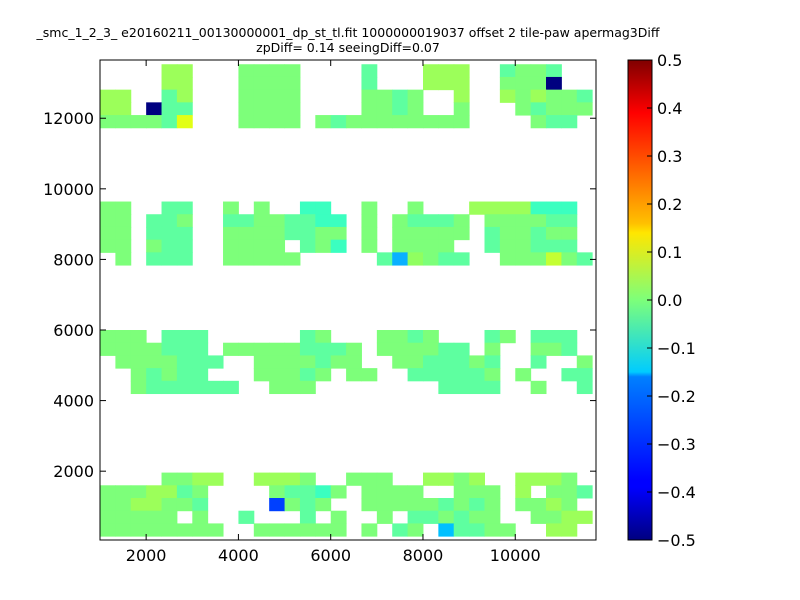 The image size is (800, 600). Describe the element at coordinates (319, 189) in the screenshot. I see `y-tick: 10000` at that location.